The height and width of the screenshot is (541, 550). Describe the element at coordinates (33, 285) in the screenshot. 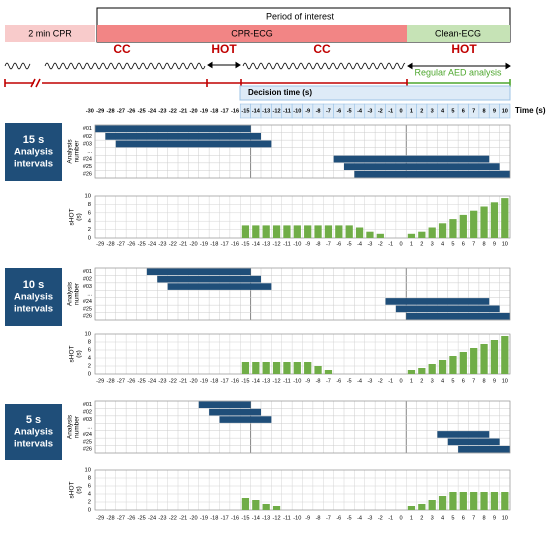

I see `panel-label: 10 s` at that location.